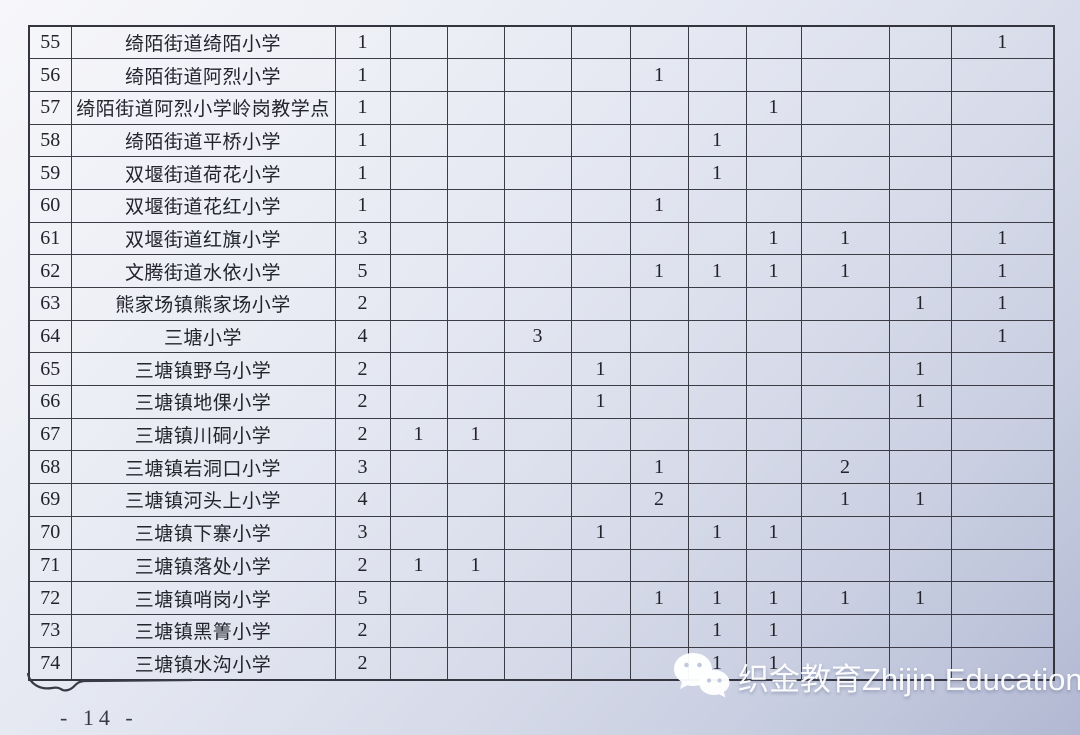 Image resolution: width=1080 pixels, height=735 pixels. Describe the element at coordinates (50, 75) in the screenshot. I see `row-number-cell: 56` at that location.